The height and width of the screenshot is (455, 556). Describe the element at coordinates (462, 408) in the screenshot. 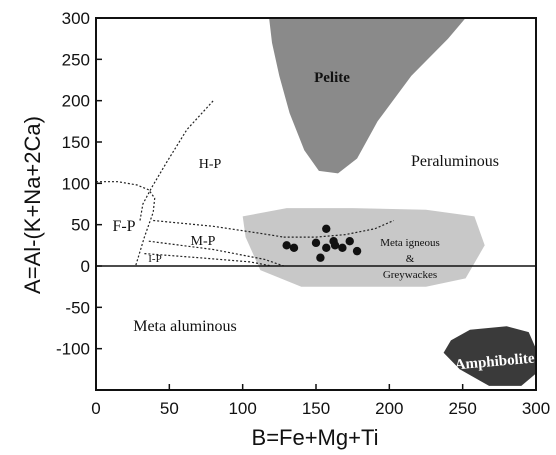

I see `x-tick-label: 250` at that location.